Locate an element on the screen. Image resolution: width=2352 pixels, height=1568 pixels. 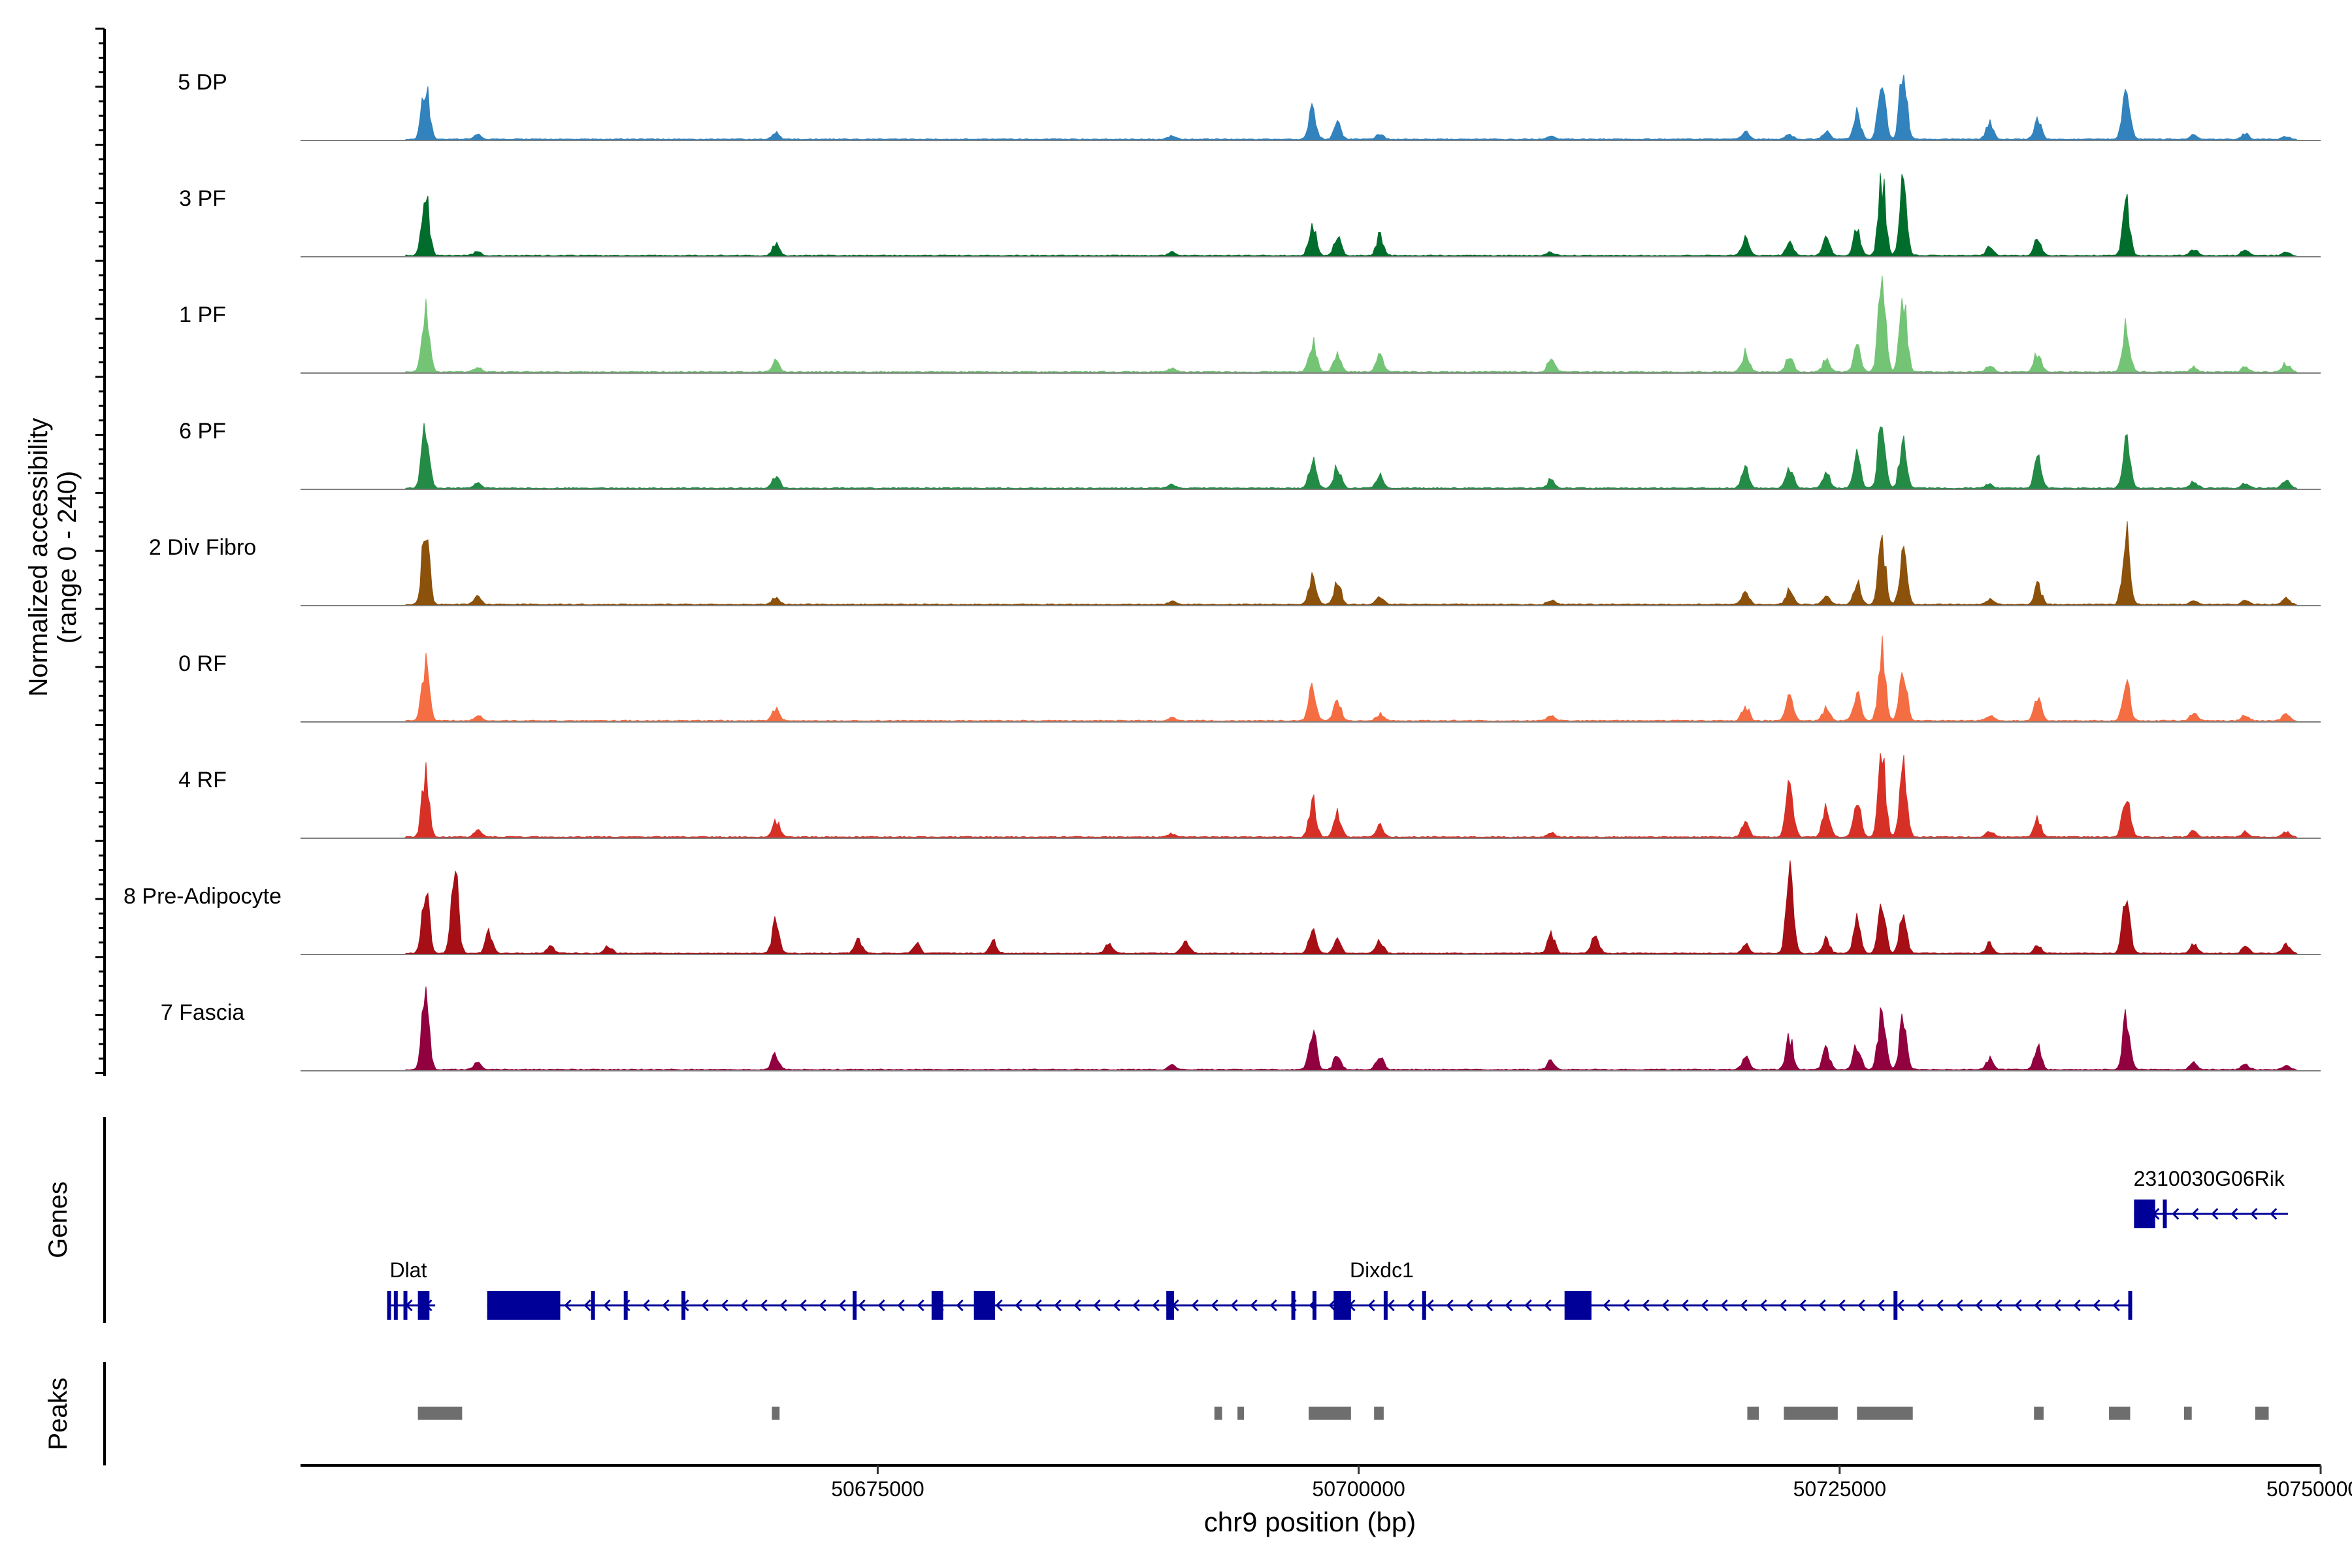
track-label: 8 Pre-Adipocyte is located at coordinates (202, 896).